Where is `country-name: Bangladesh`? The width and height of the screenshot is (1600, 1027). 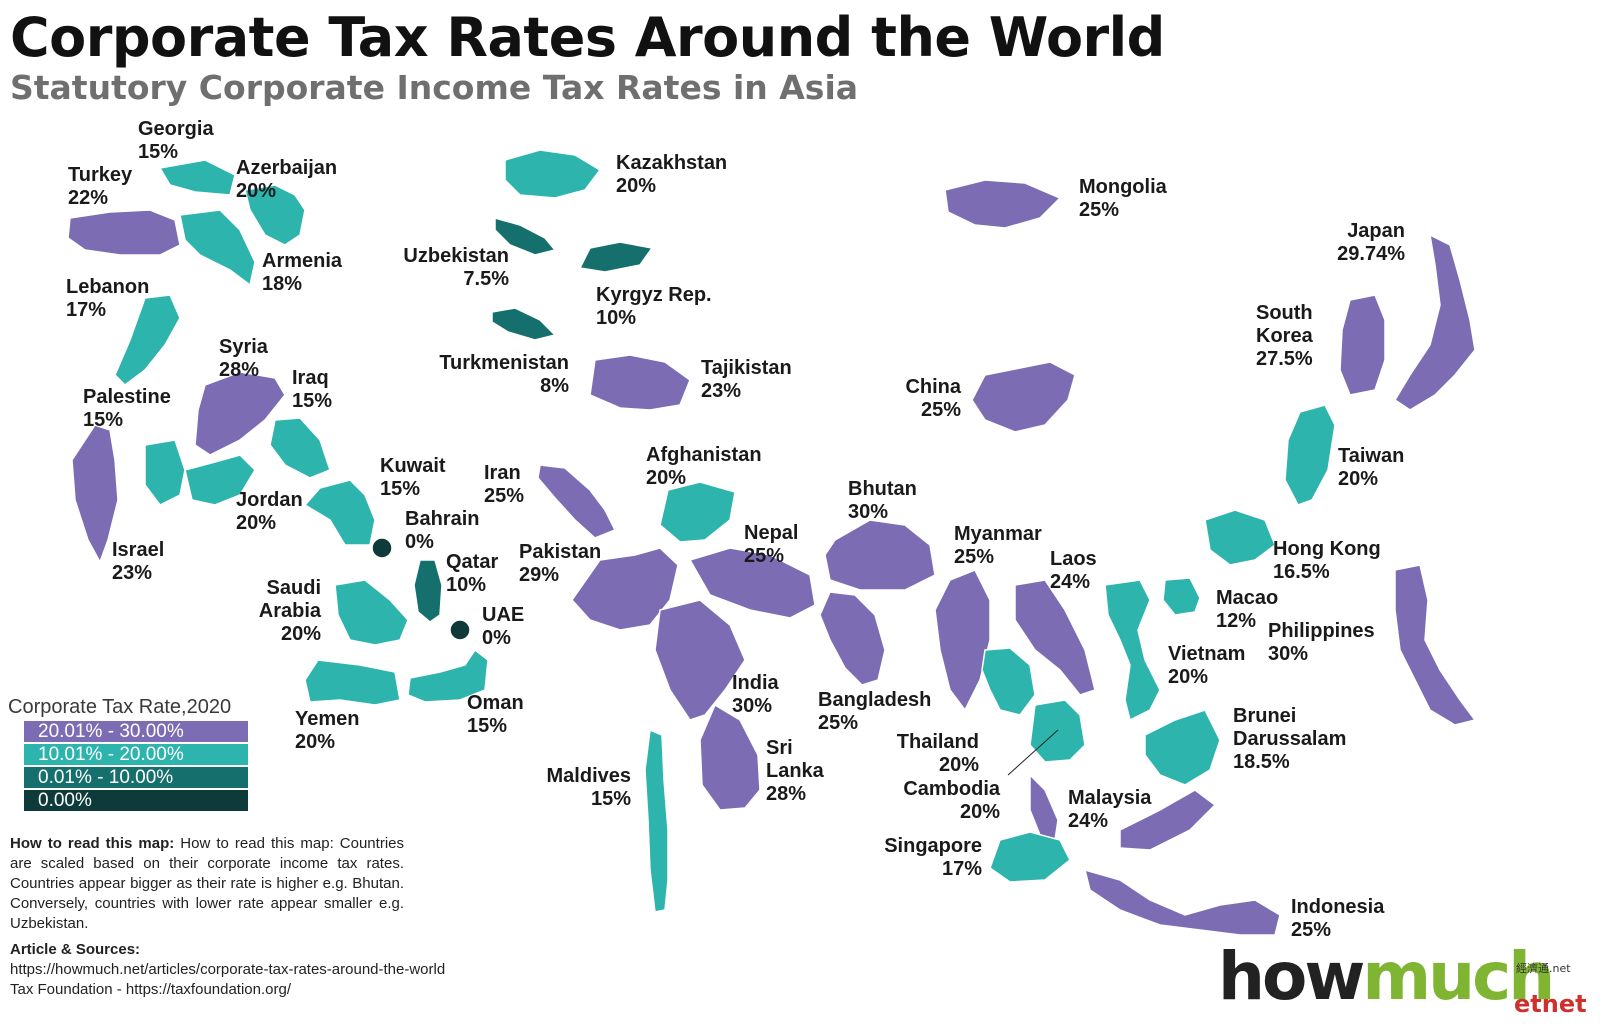
country-name: Bangladesh is located at coordinates (875, 700).